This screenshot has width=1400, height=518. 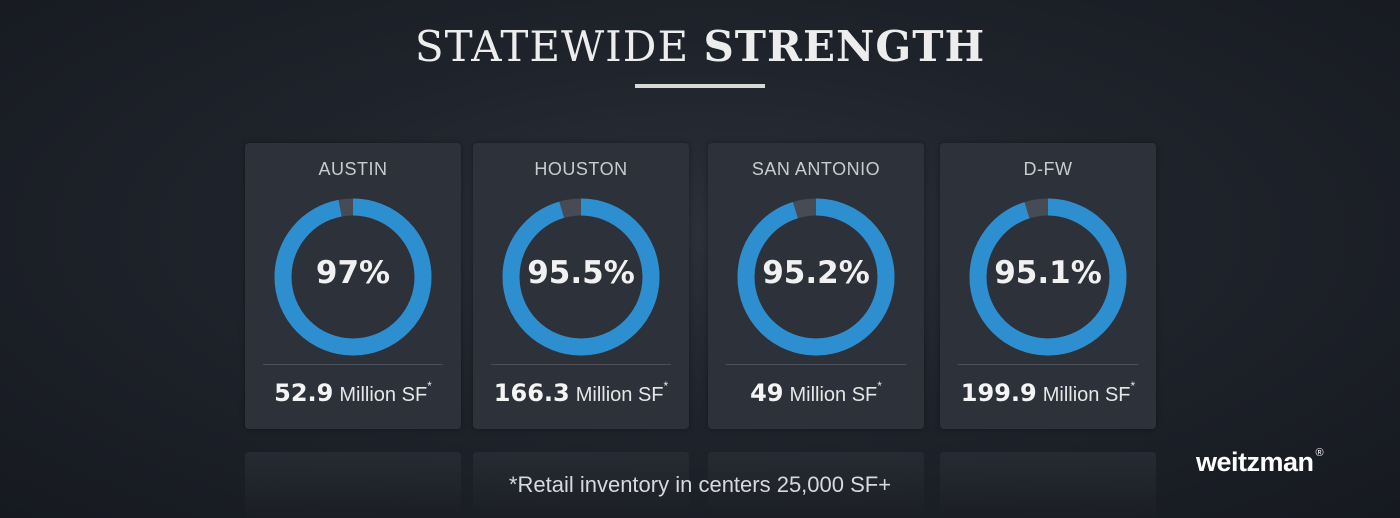 I want to click on inventory-value: 166.3, so click(x=531, y=393).